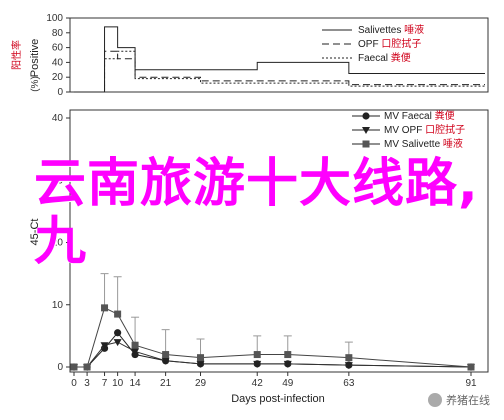 This screenshot has width=504, height=420. What do you see at coordinates (58, 305) in the screenshot?
I see `bottom-y-tick-label: 10` at bounding box center [58, 305].